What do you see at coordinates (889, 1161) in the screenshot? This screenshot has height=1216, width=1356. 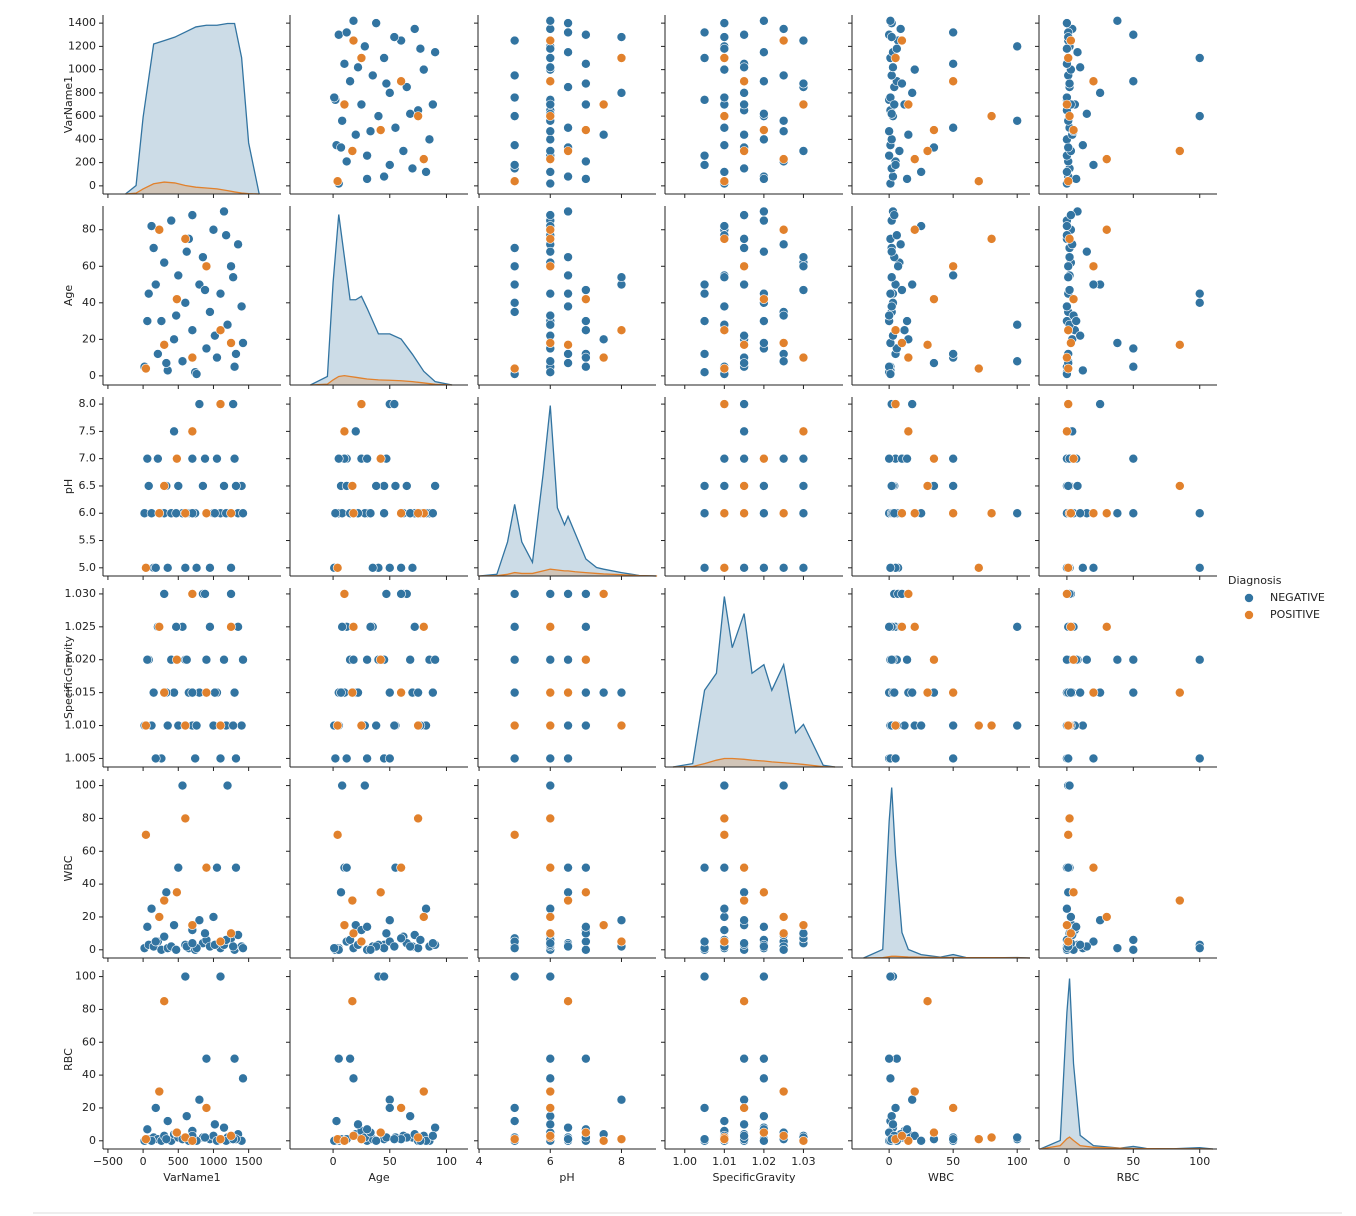 I see `x-tick-label: 0` at bounding box center [889, 1161].